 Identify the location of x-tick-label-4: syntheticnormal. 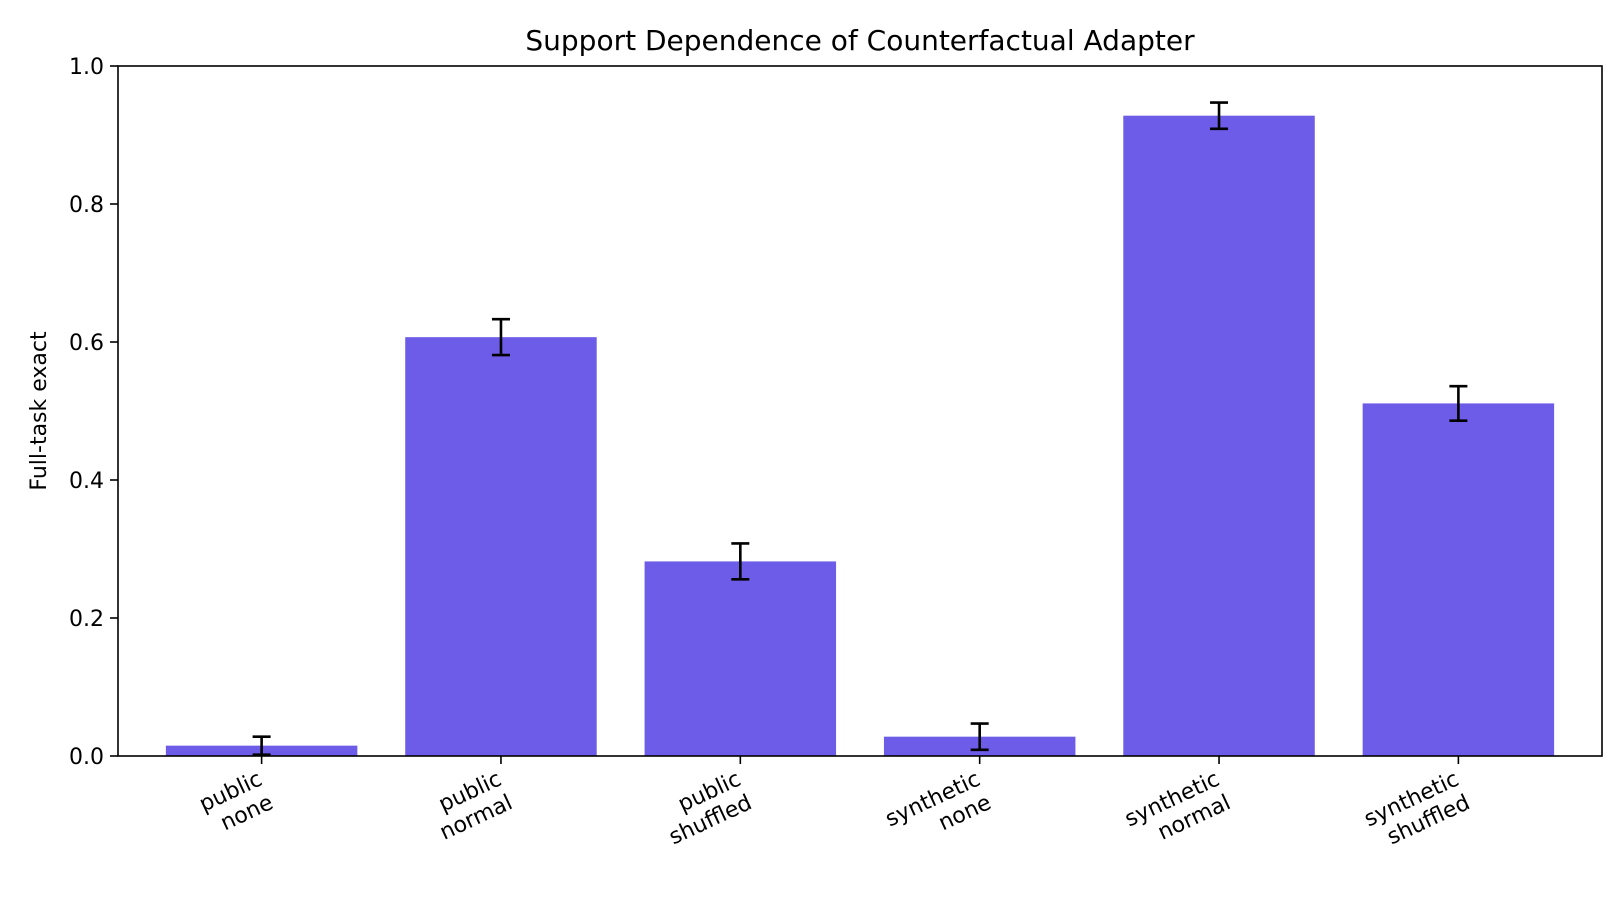
(1177, 811).